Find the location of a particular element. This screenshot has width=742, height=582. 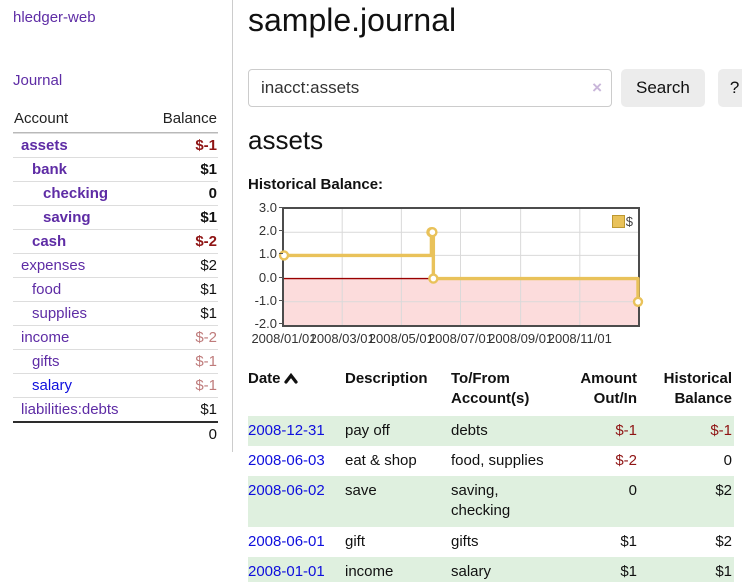

account-link-bank: bank is located at coordinates (50, 169).